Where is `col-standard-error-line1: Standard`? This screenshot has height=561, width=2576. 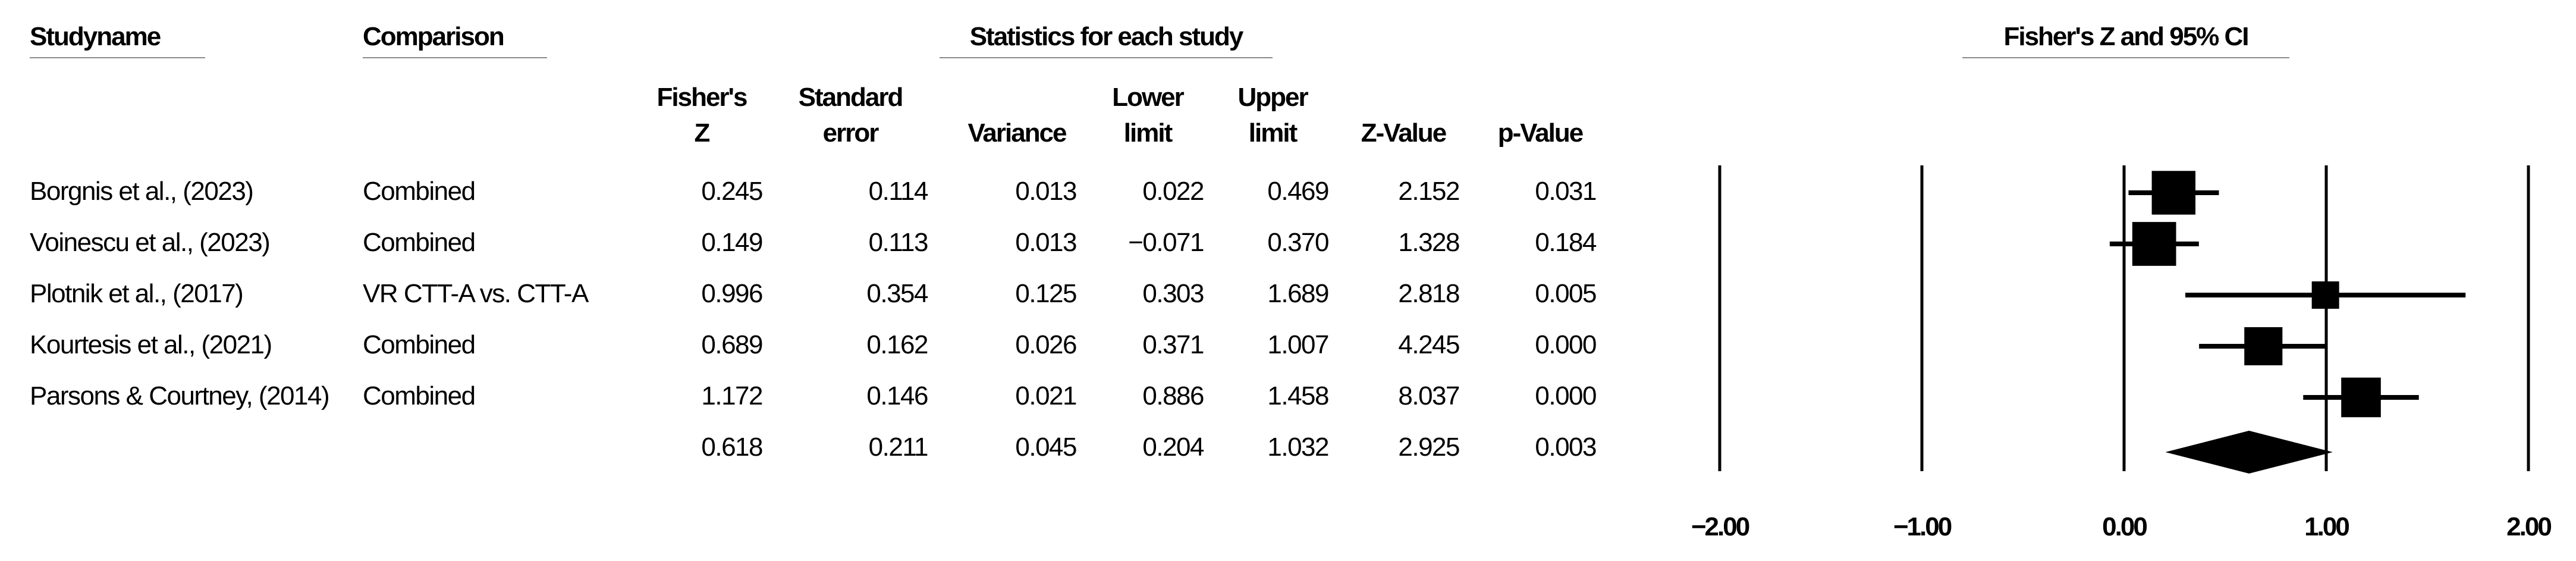
col-standard-error-line1: Standard is located at coordinates (851, 97).